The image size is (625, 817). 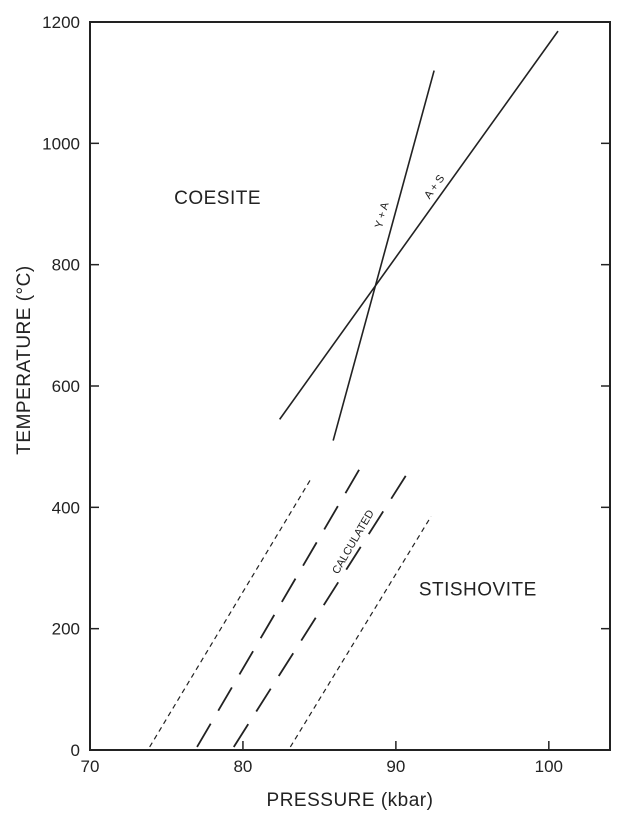 I want to click on x-tick-label: 90, so click(x=395, y=766).